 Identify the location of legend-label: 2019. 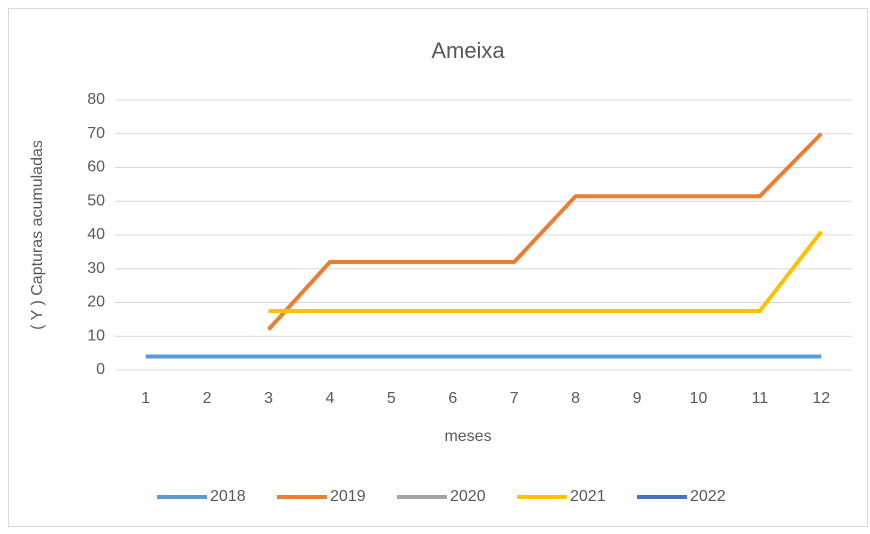
(348, 496).